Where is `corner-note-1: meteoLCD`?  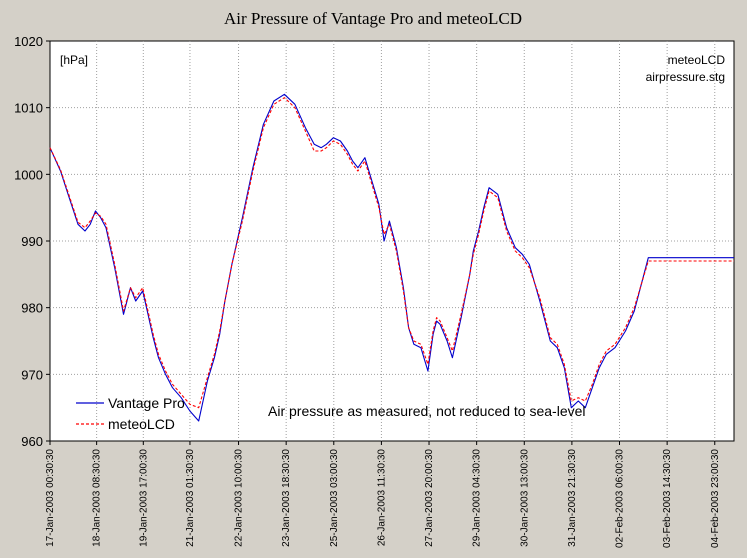
corner-note-1: meteoLCD is located at coordinates (697, 60).